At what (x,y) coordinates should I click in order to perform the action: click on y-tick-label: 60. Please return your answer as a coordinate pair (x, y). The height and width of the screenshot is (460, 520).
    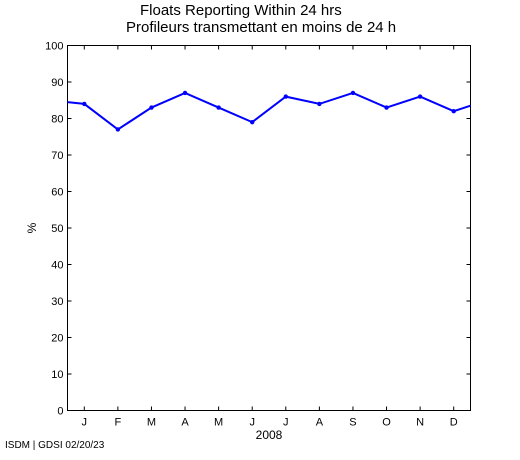
    Looking at the image, I should click on (57, 193).